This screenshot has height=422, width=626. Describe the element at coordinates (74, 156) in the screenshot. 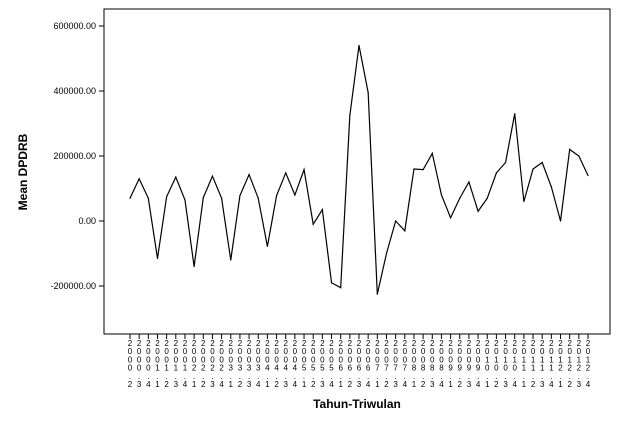

I see `y-tick-label: 200000.00` at that location.